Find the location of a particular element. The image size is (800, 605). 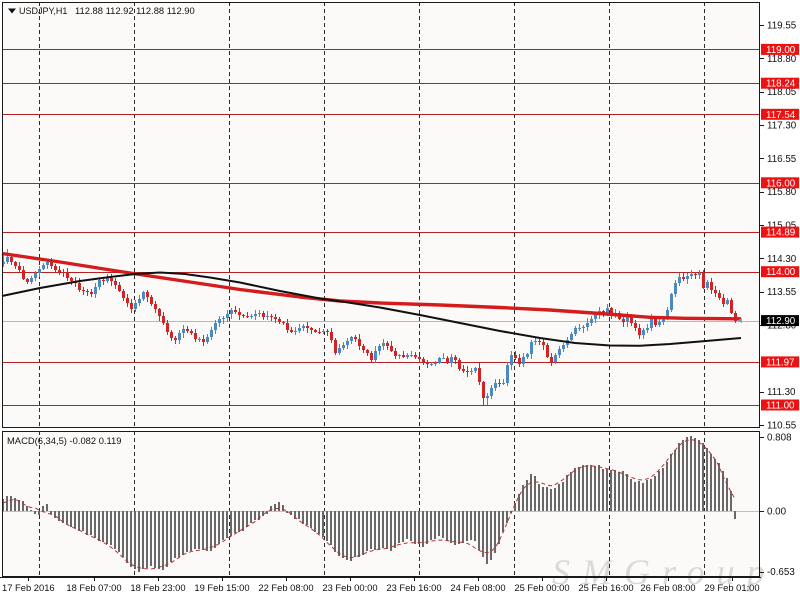

svg-text: 114.00 is located at coordinates (781, 272).